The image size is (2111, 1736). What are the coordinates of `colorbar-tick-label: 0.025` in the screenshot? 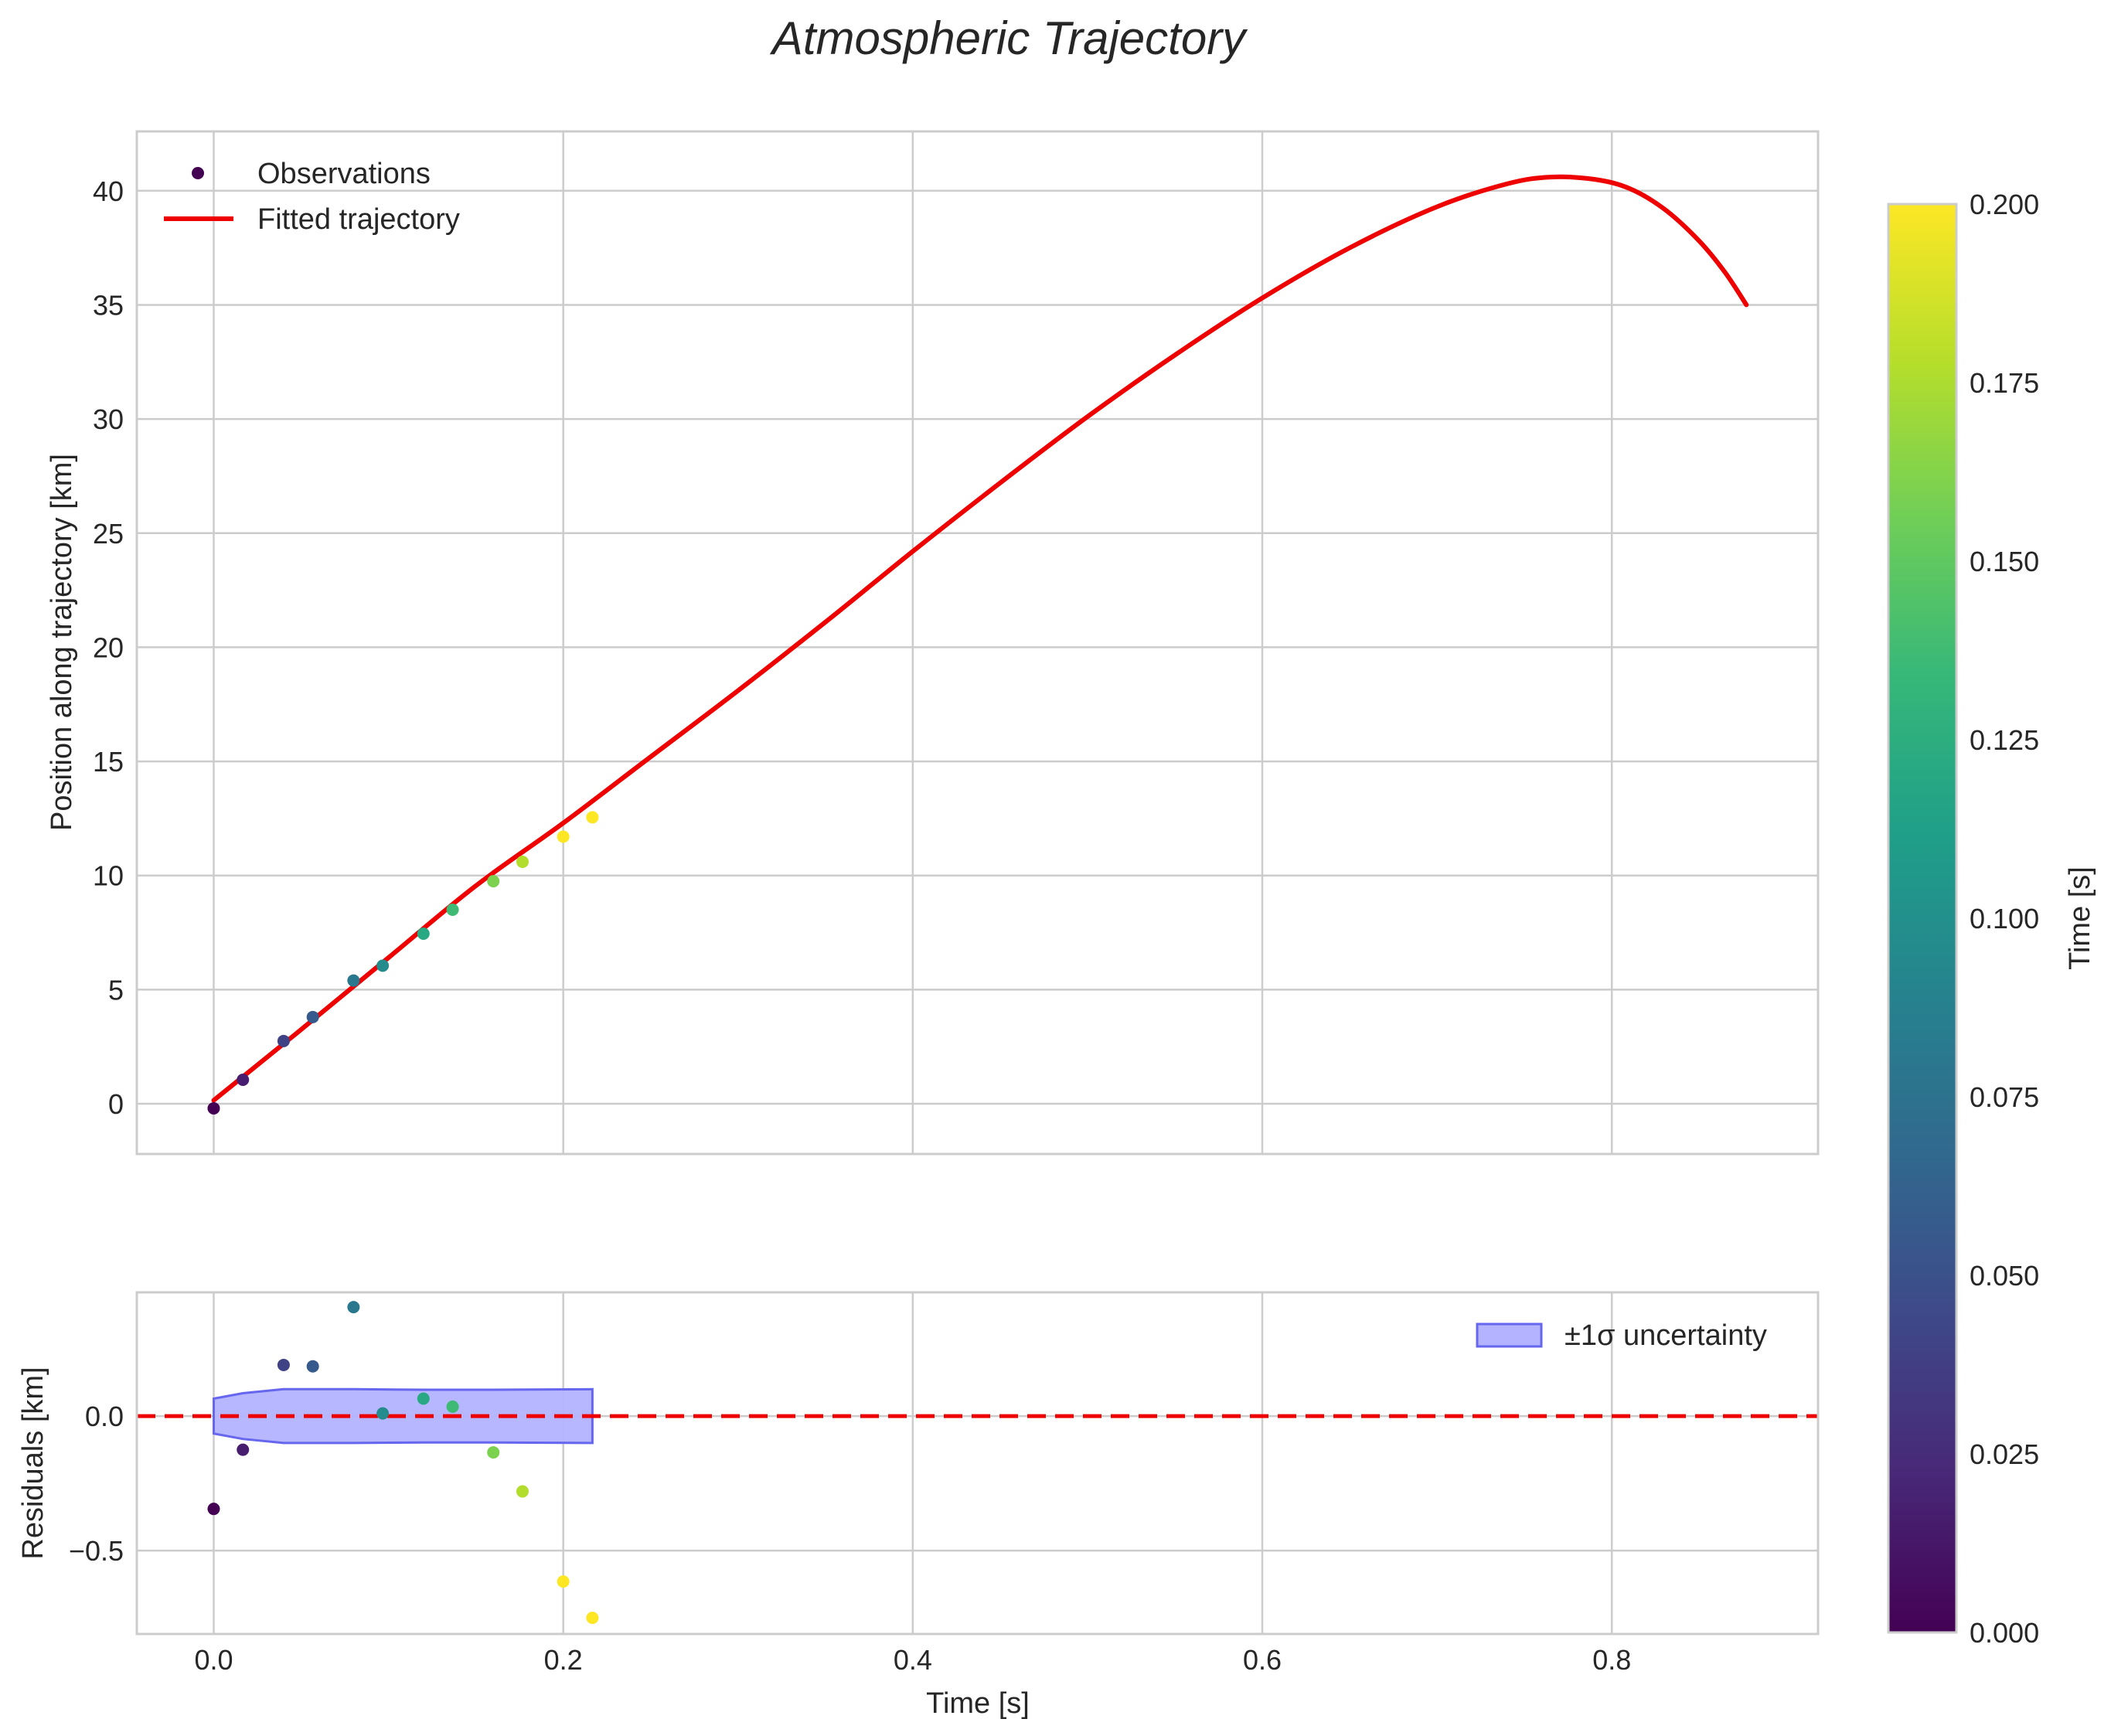 It's located at (2005, 1454).